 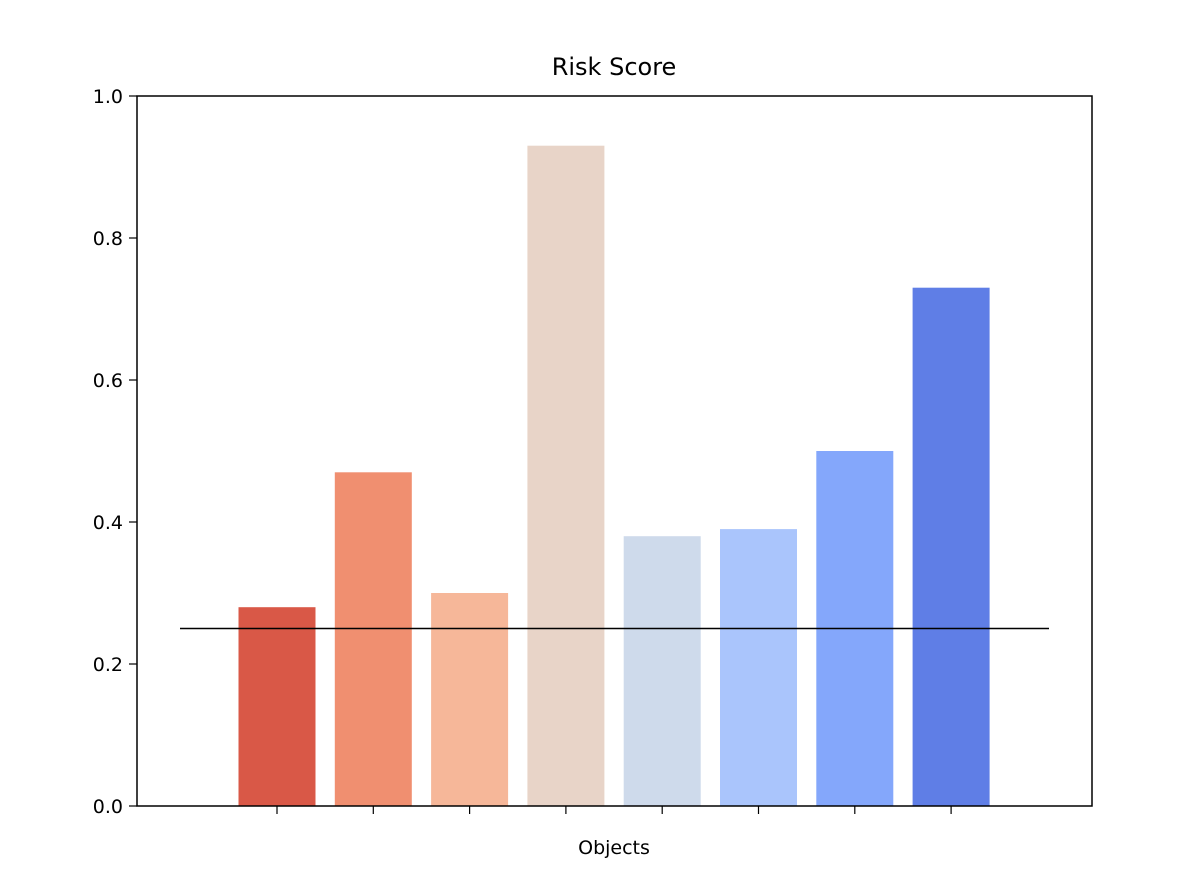 I want to click on y-tick-label-4: 0.8, so click(x=108, y=239).